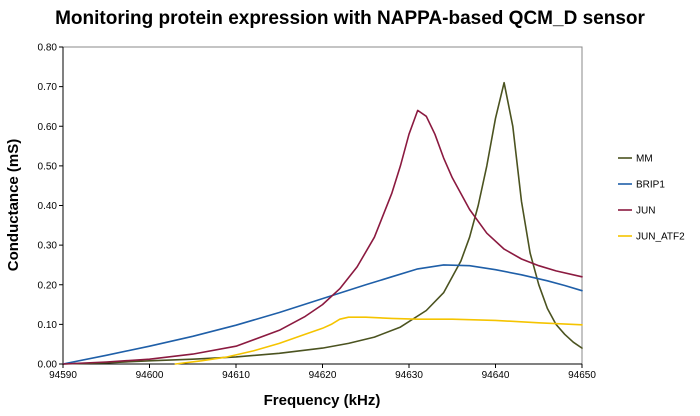  I want to click on y-tick-label: 0.50, so click(48, 166).